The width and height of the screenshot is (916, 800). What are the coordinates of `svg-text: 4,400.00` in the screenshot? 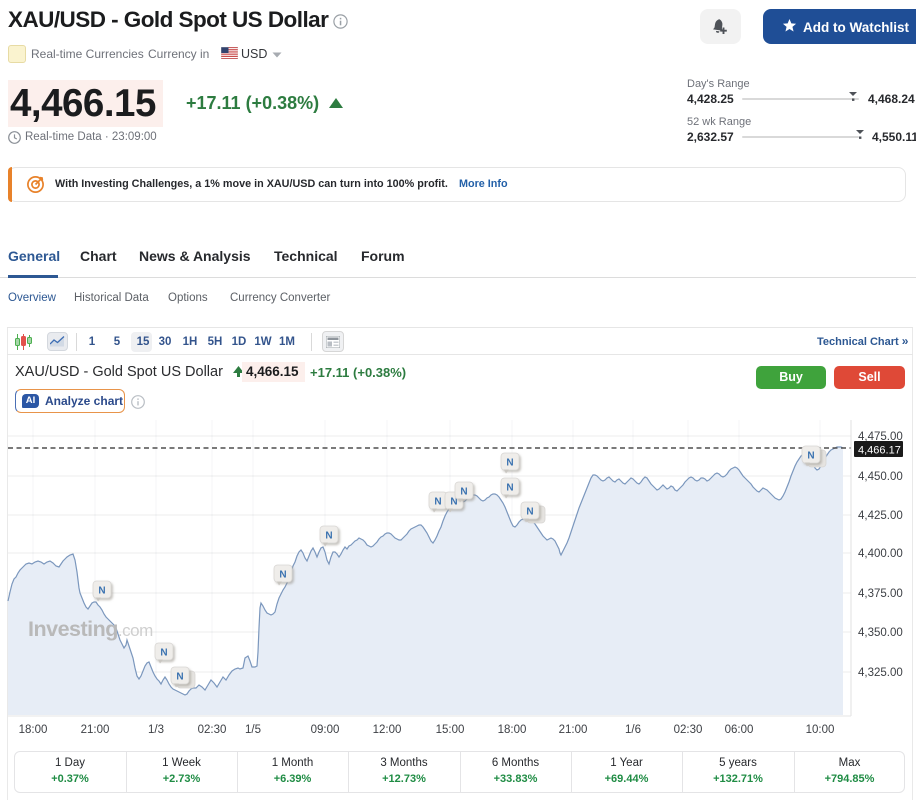 It's located at (880, 554).